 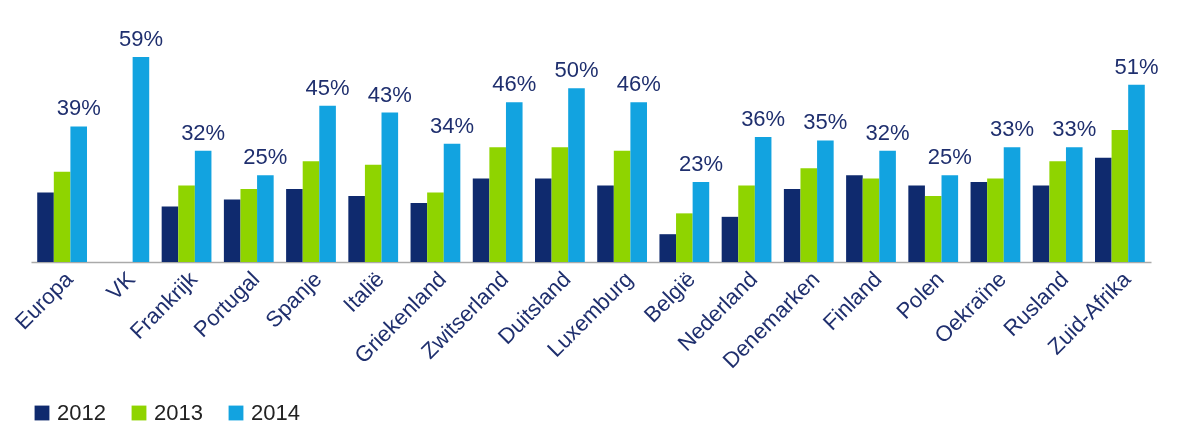 I want to click on data-label: 36%, so click(x=763, y=118).